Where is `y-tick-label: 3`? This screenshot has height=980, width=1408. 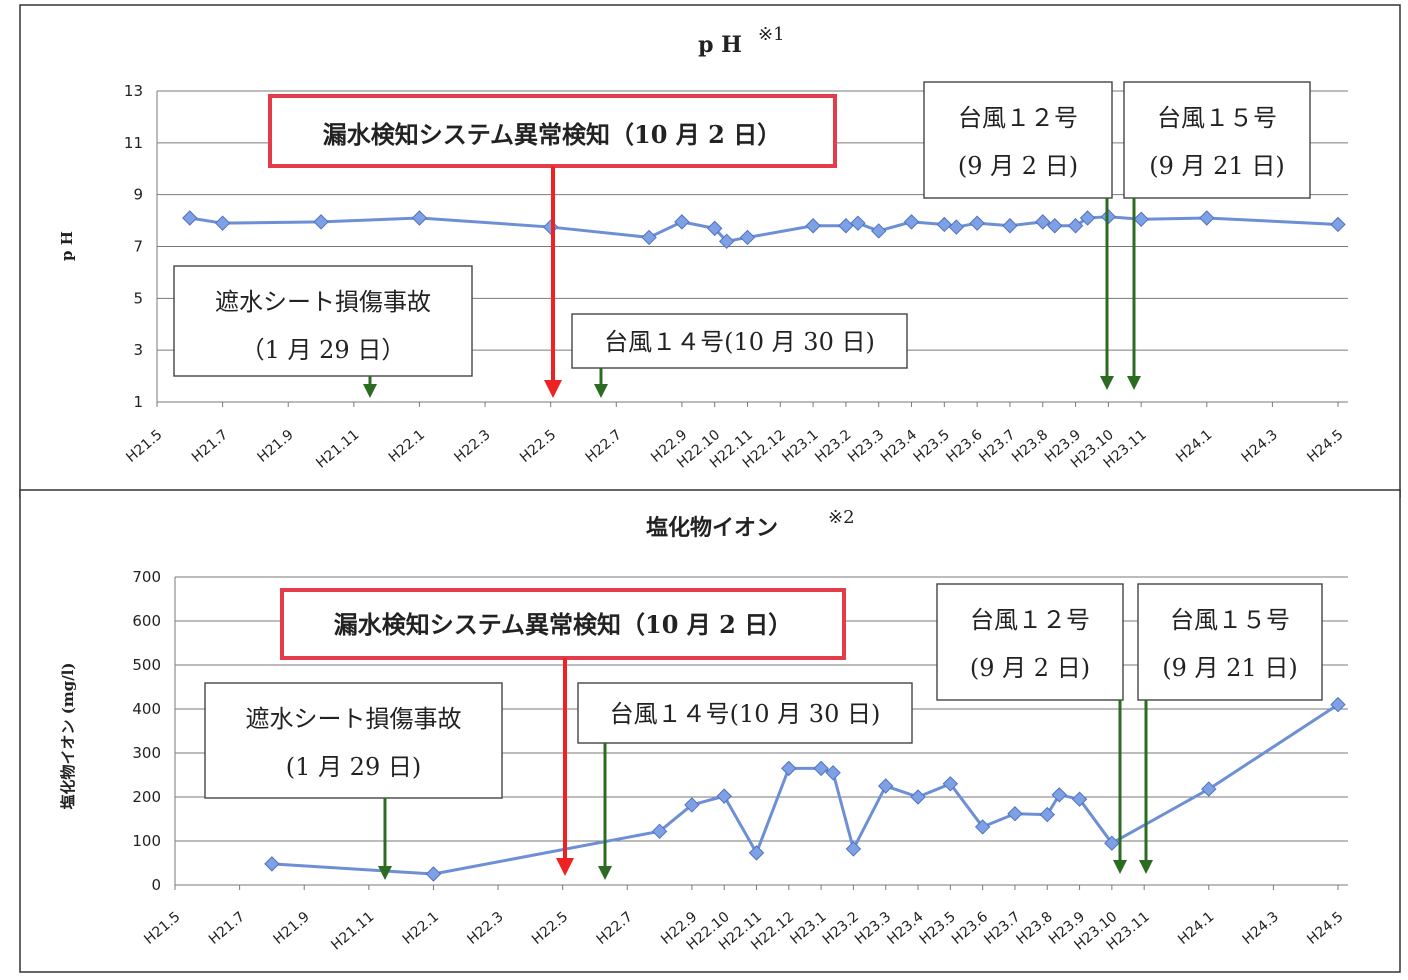 y-tick-label: 3 is located at coordinates (138, 350).